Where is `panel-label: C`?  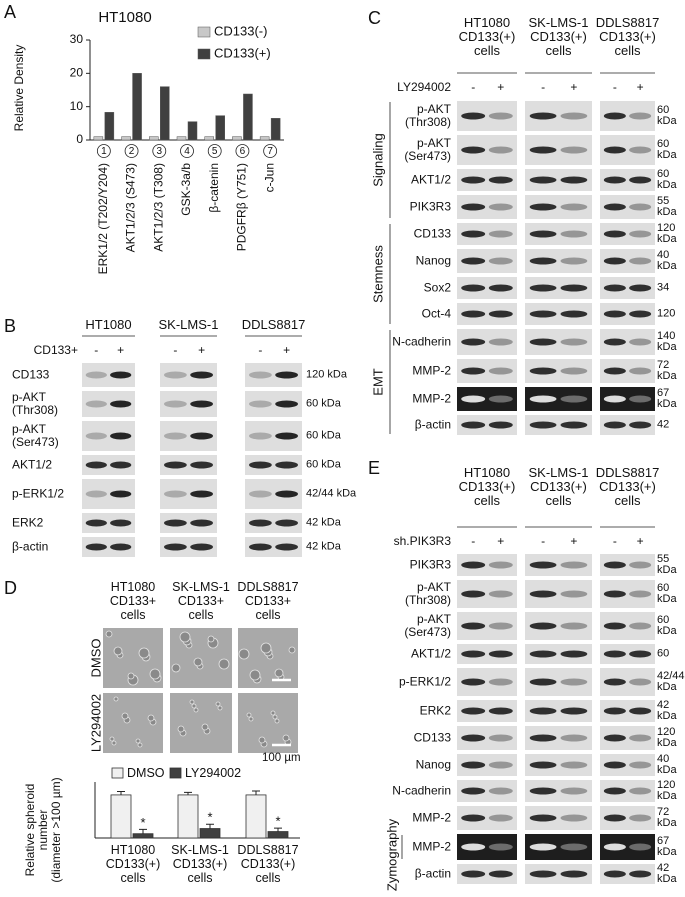 panel-label: C is located at coordinates (374, 18).